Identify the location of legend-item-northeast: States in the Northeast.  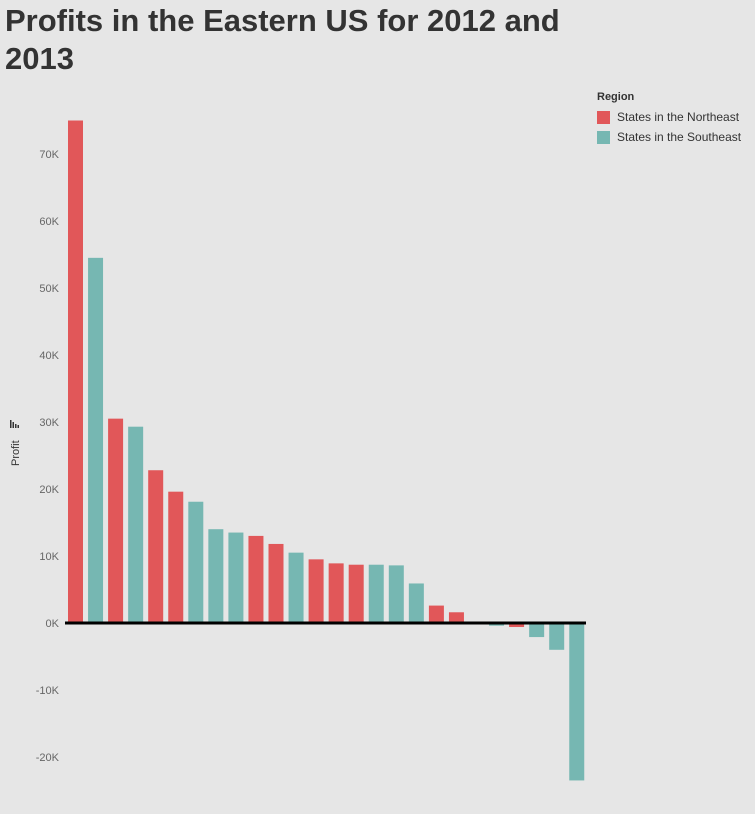
(669, 117).